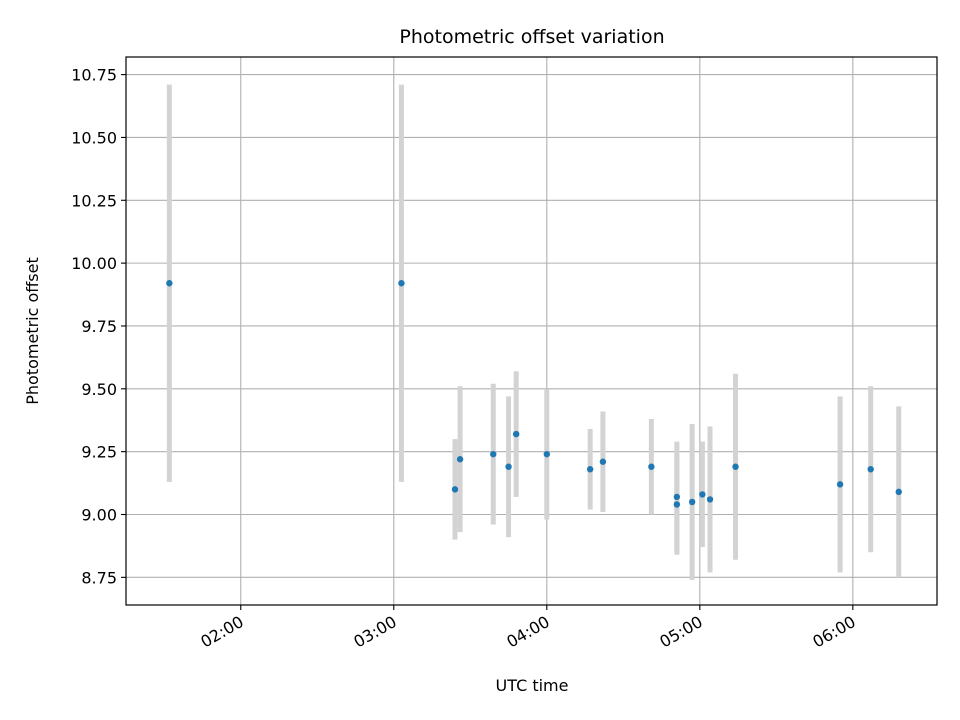 Image resolution: width=960 pixels, height=720 pixels. I want to click on x-tick-label: 03:00, so click(374, 632).